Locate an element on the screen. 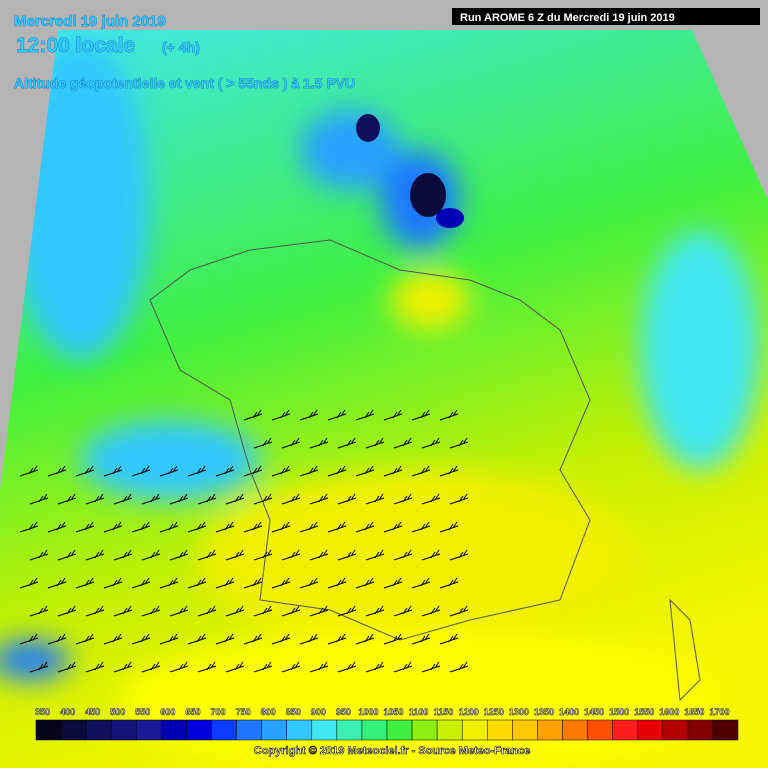 Image resolution: width=768 pixels, height=773 pixels. legend-label: 900 is located at coordinates (318, 712).